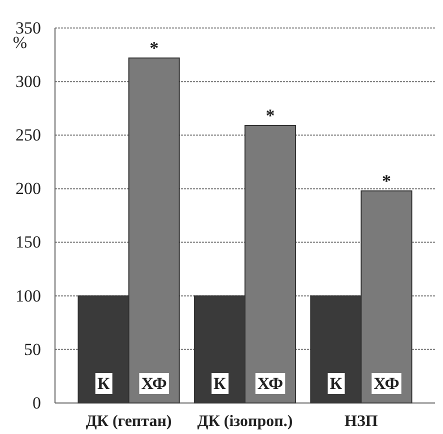 Image resolution: width=443 pixels, height=434 pixels. I want to click on x-tick-label: ДК (гептан), so click(129, 421).